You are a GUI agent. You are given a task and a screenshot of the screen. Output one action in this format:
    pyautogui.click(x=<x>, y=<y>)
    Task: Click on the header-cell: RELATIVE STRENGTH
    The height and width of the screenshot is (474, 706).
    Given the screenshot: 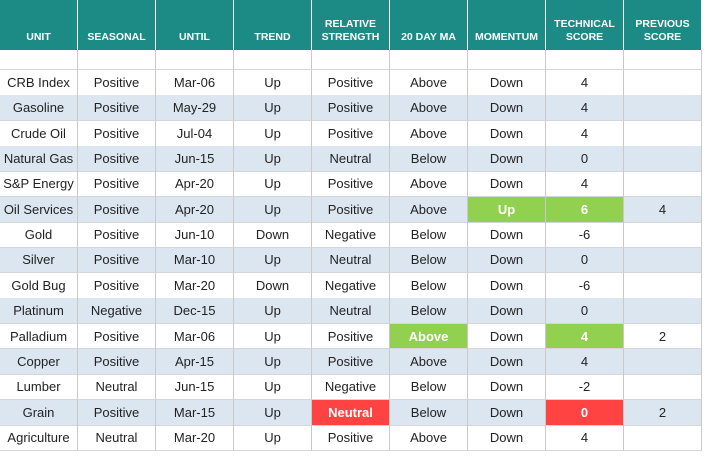 What is the action you would take?
    pyautogui.click(x=351, y=25)
    